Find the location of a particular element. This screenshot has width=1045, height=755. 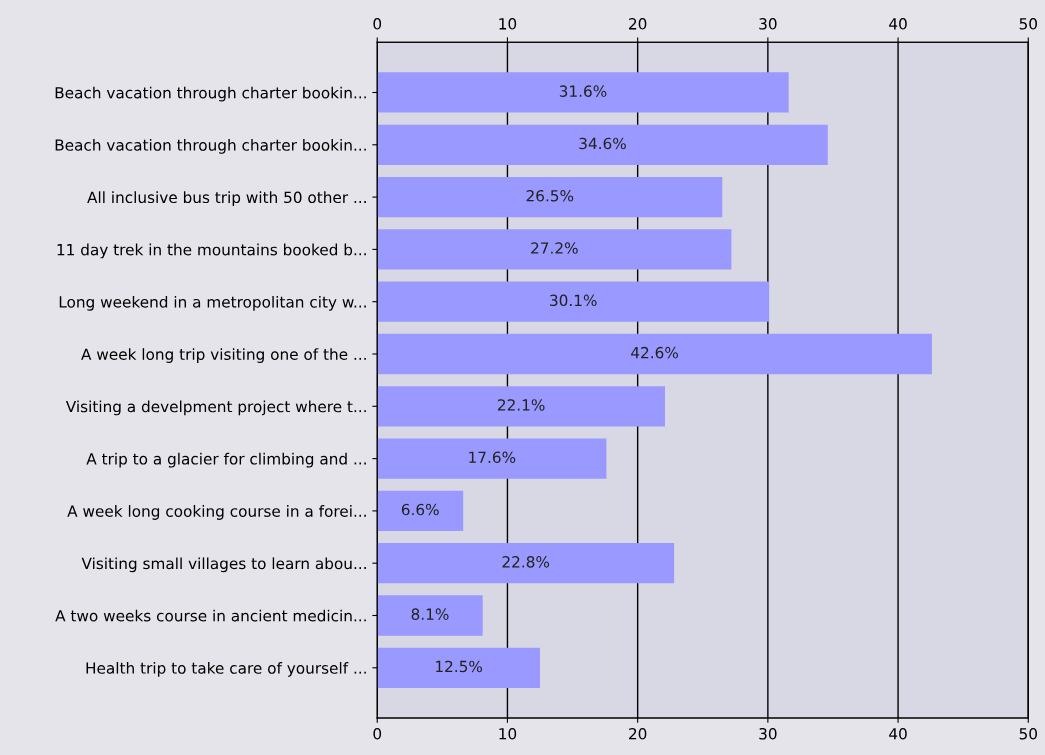

data-label: 8.1% is located at coordinates (430, 614).